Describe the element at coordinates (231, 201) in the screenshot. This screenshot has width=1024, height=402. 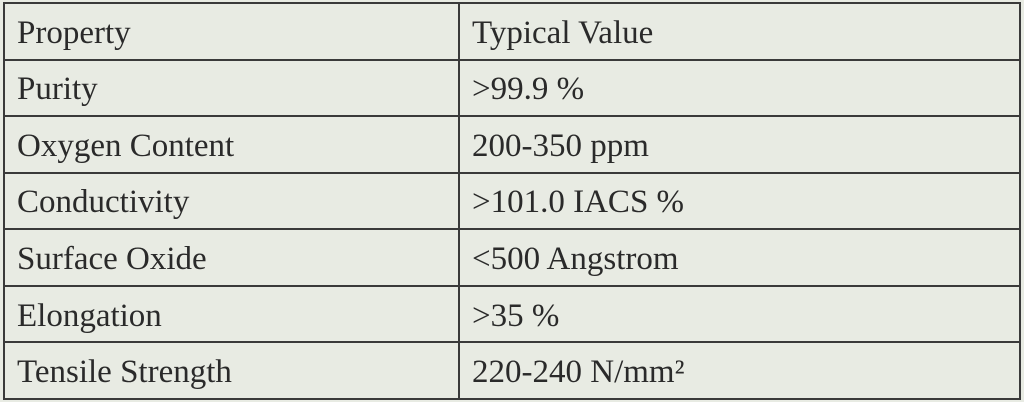
I see `property-cell: Conductivity` at that location.